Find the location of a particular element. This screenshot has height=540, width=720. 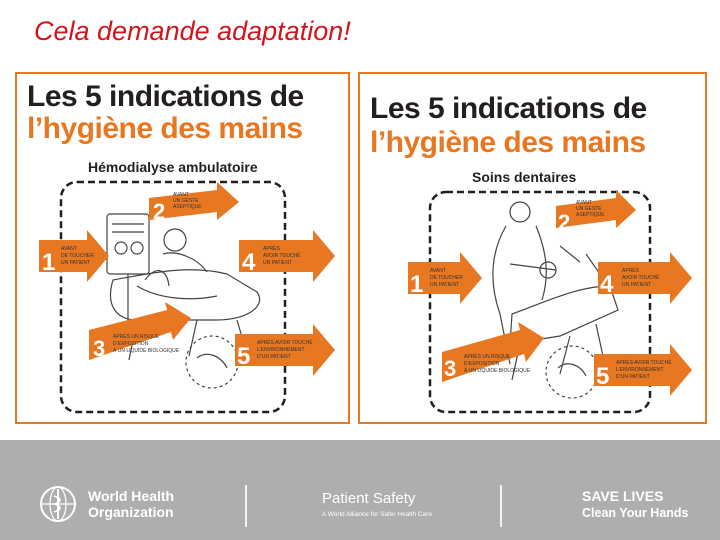

save-lives-title: SAVE LIVES is located at coordinates (623, 496).